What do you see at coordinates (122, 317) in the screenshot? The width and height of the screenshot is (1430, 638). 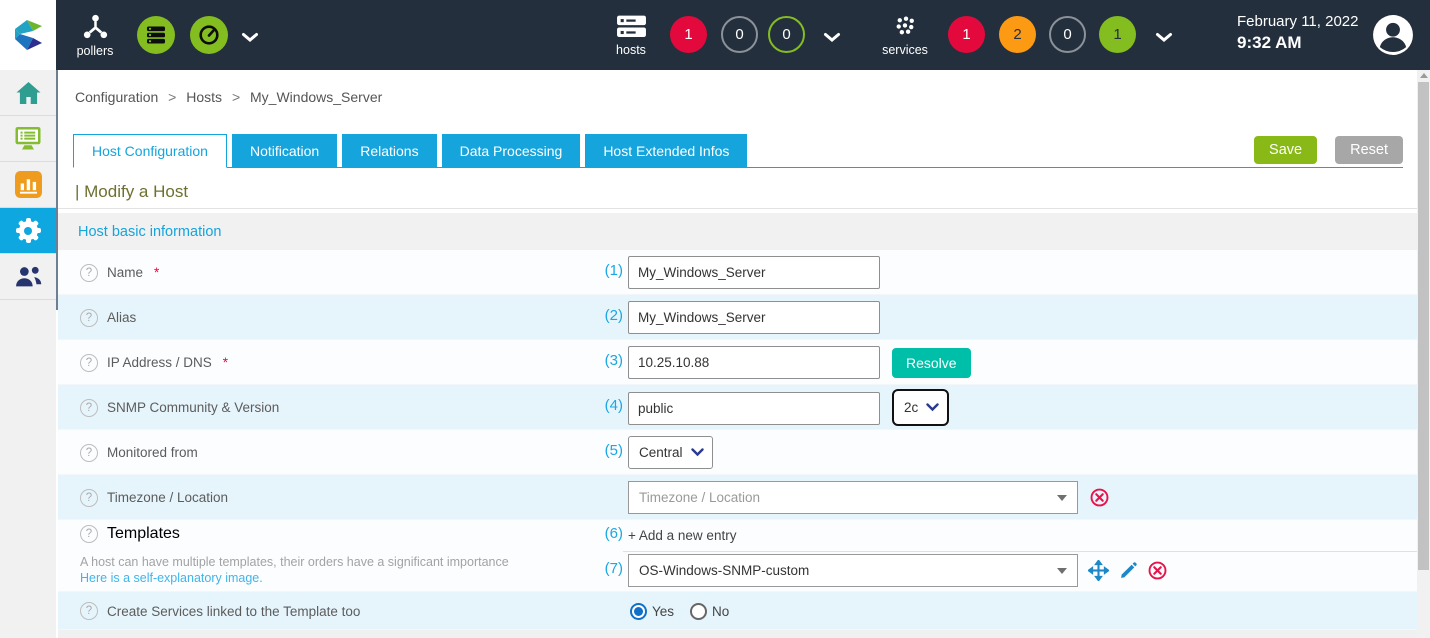 I see `alias-label: Alias` at bounding box center [122, 317].